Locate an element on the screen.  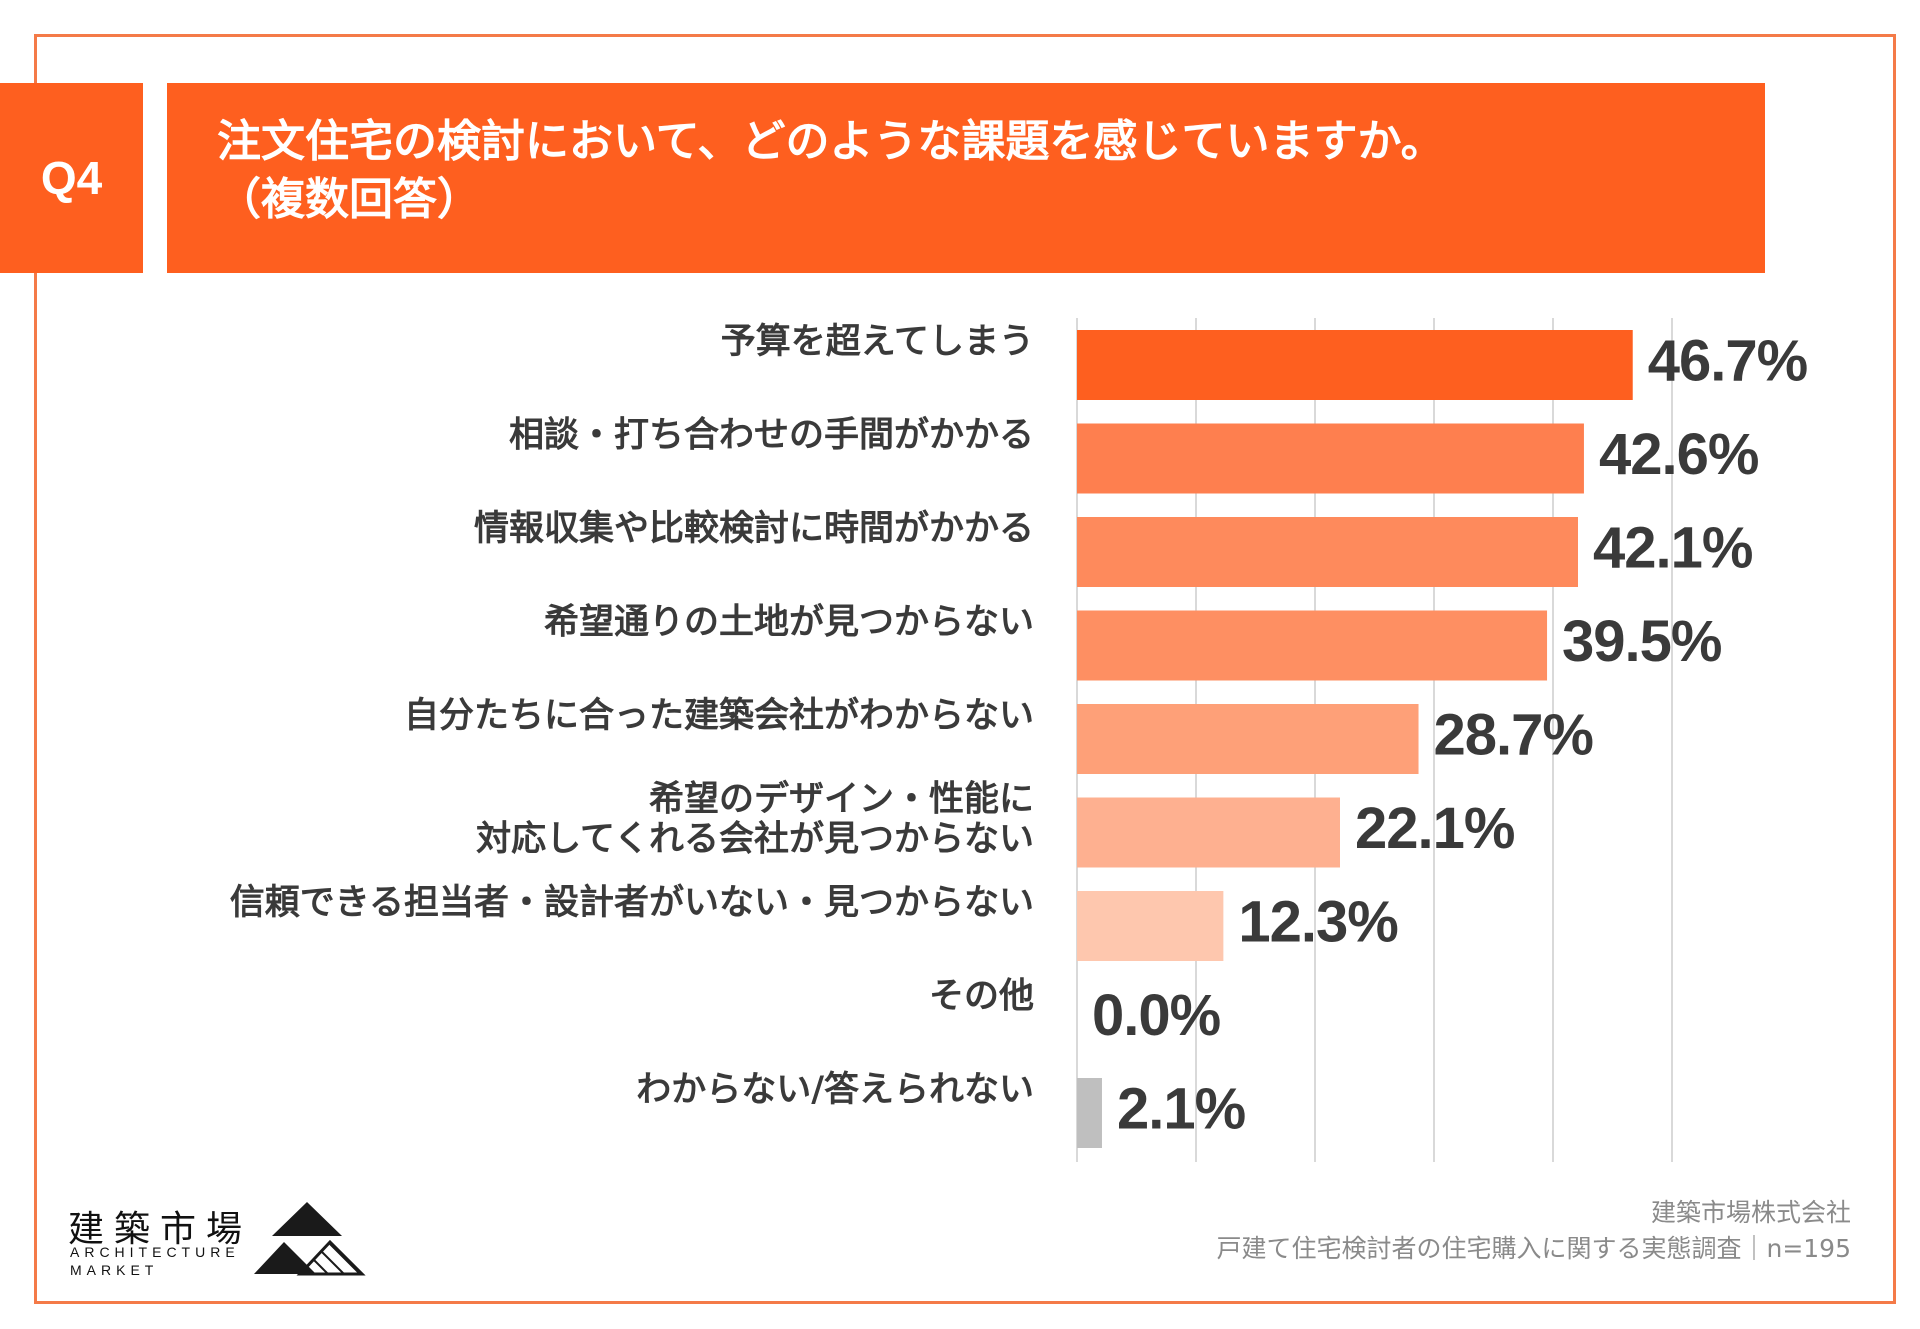
value-label: 12.3% is located at coordinates (1318, 921).